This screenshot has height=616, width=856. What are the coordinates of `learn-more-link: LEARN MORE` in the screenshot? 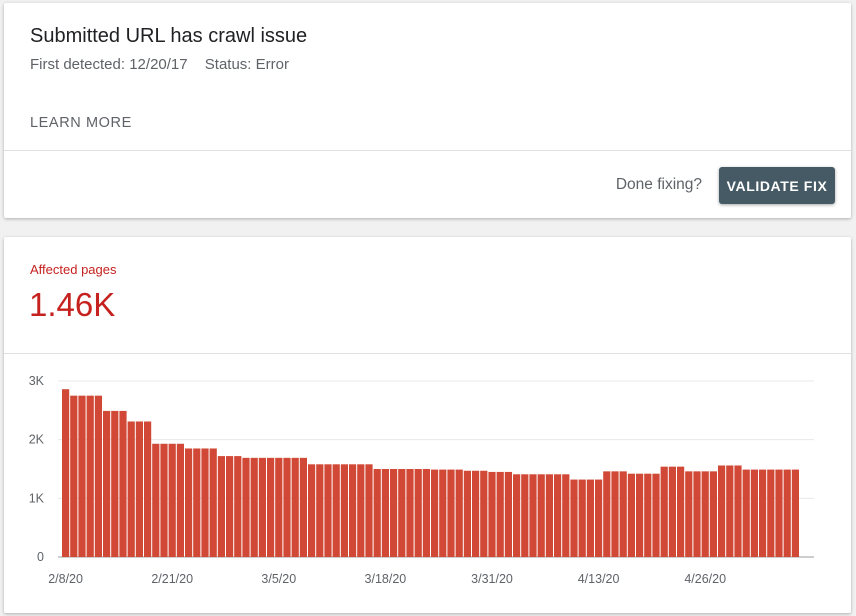 It's located at (81, 123).